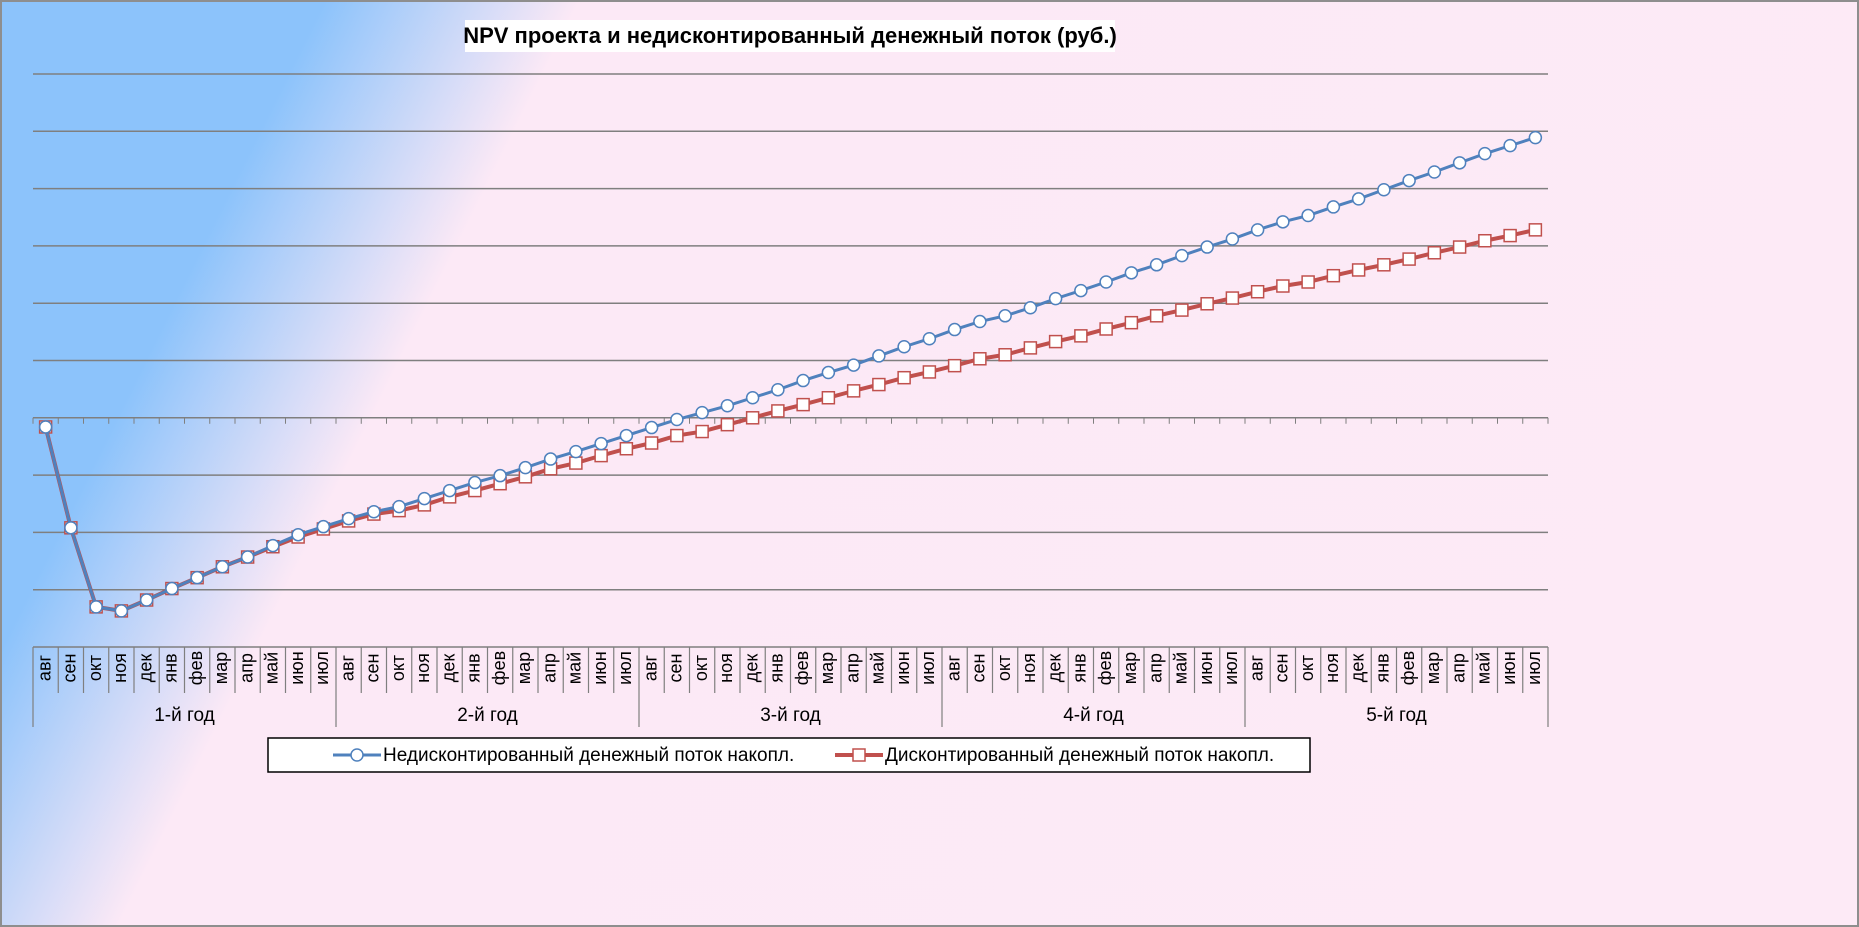  What do you see at coordinates (1396, 715) in the screenshot?
I see `group-label: 5-й год` at bounding box center [1396, 715].